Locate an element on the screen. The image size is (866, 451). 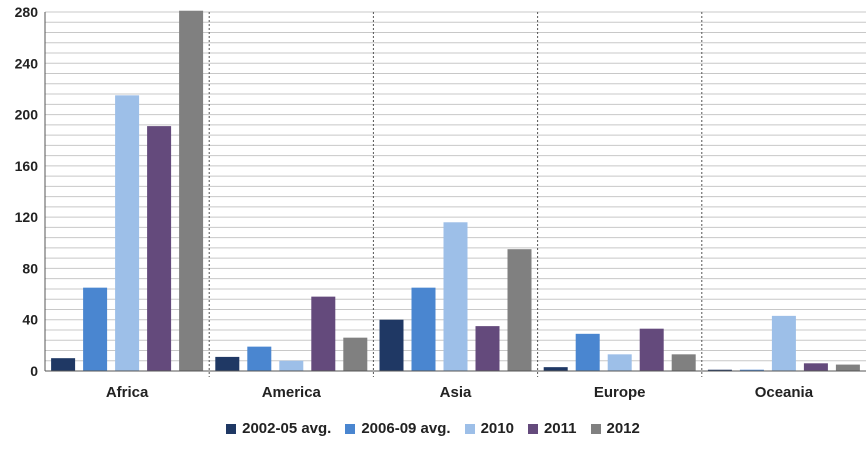
legend-label: 2002-05 avg. is located at coordinates (287, 428).